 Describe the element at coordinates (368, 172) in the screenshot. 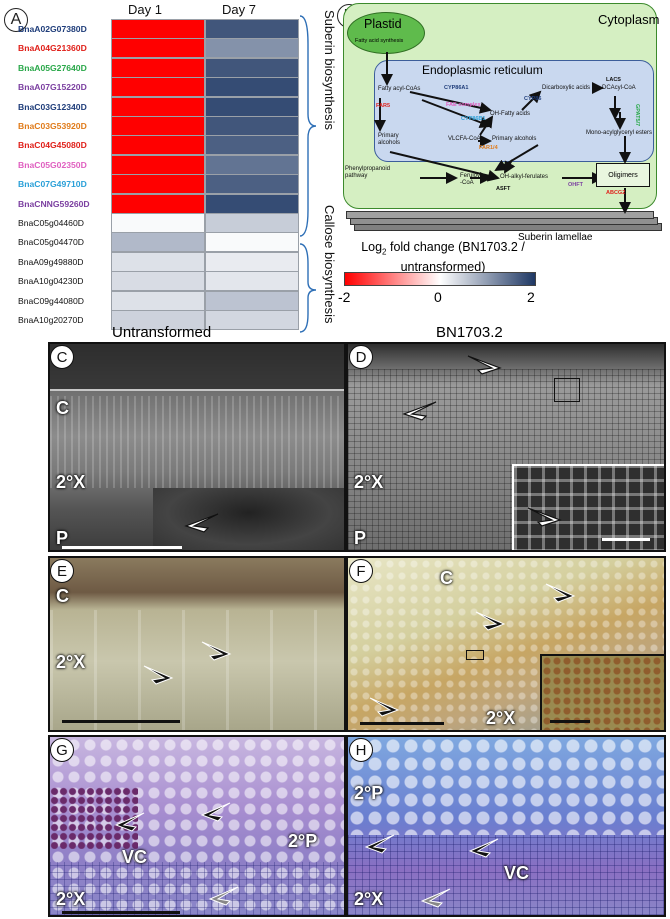

I see `node-phenylpropanoid: Phenylpropanoid pathway` at that location.